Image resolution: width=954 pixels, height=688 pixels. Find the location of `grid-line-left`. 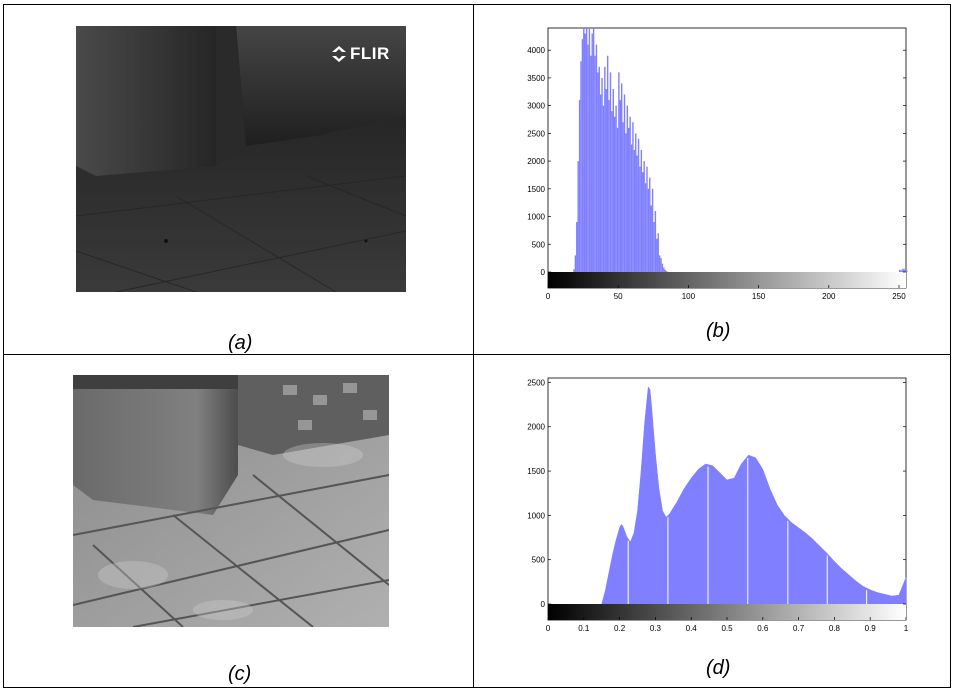

grid-line-left is located at coordinates (3, 346).